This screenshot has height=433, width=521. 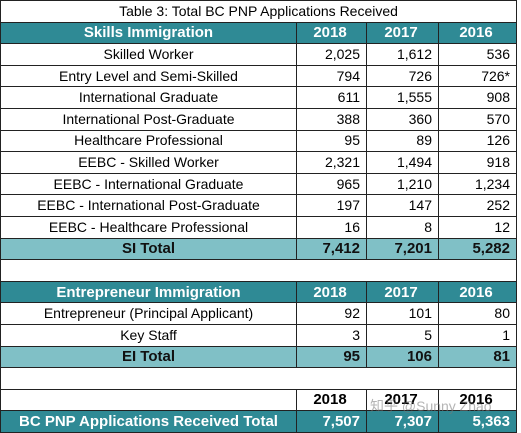 I want to click on watermark: 知乎 @Sunny Zhao, so click(x=431, y=406).